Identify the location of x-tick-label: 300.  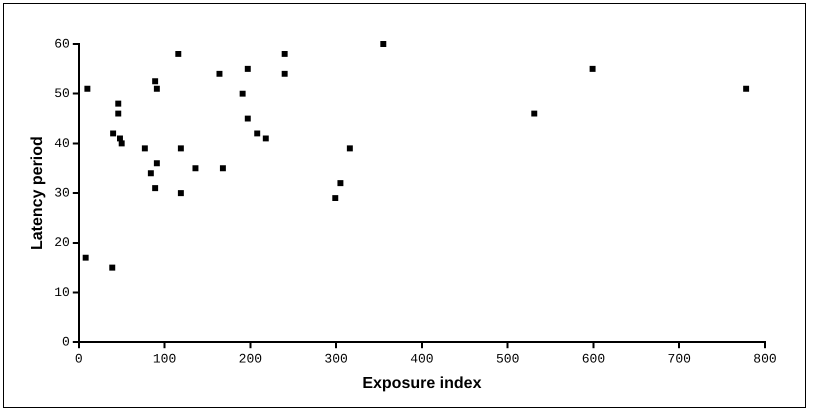
(336, 358).